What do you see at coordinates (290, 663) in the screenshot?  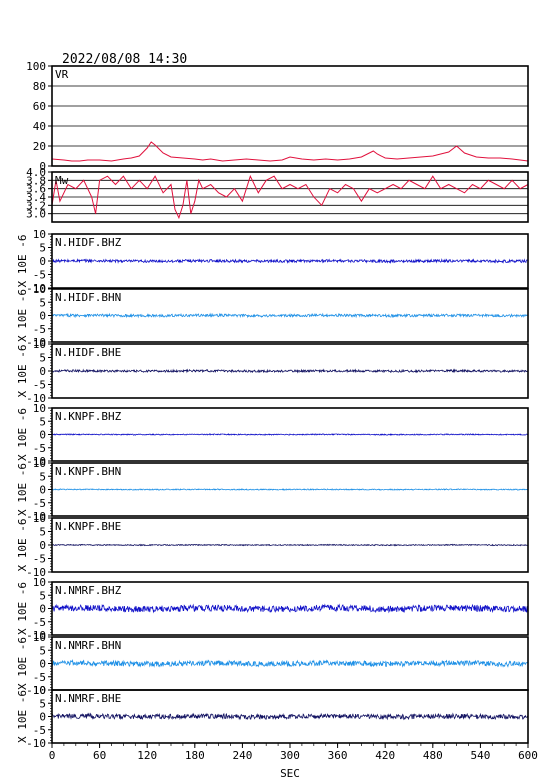 I see `trace-n-nmrf-bhn` at bounding box center [290, 663].